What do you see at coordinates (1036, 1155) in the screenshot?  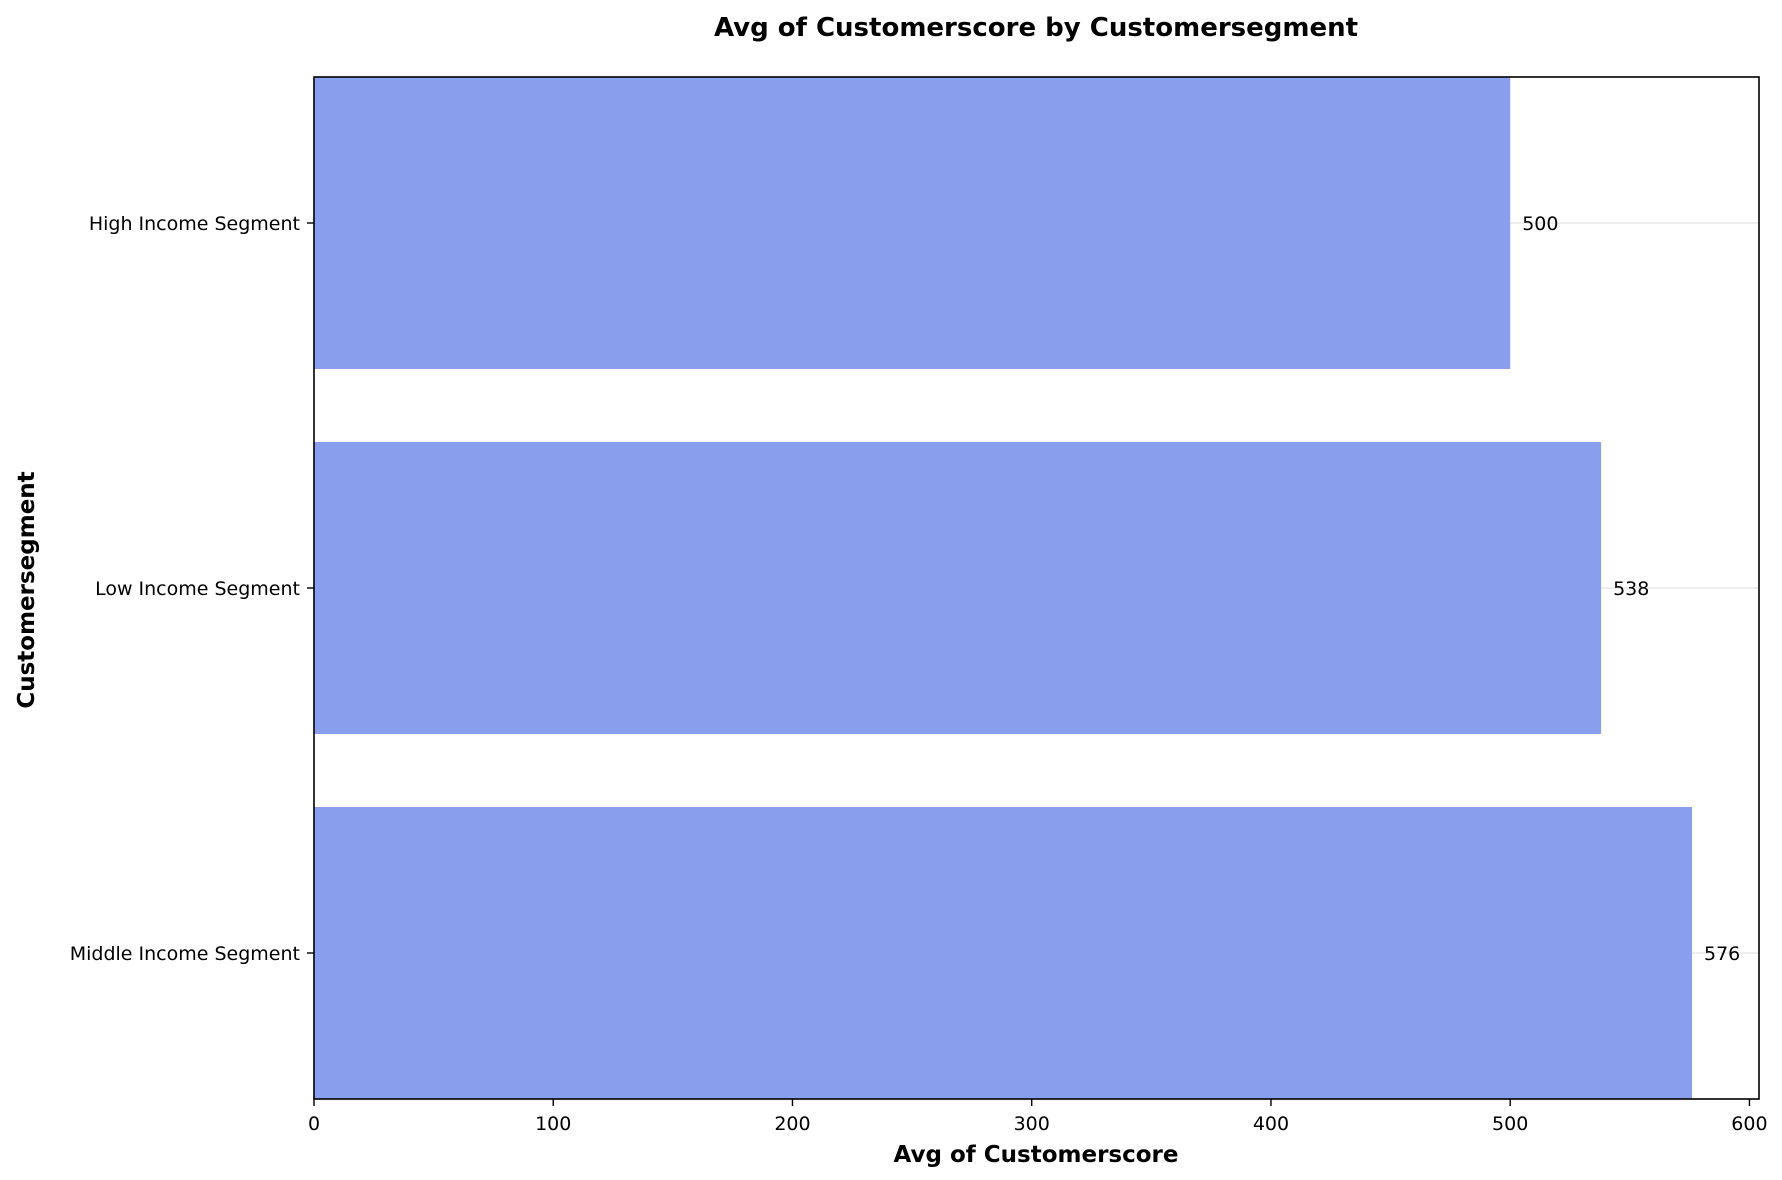 I see `x-axis-label: Avg of Customerscore` at bounding box center [1036, 1155].